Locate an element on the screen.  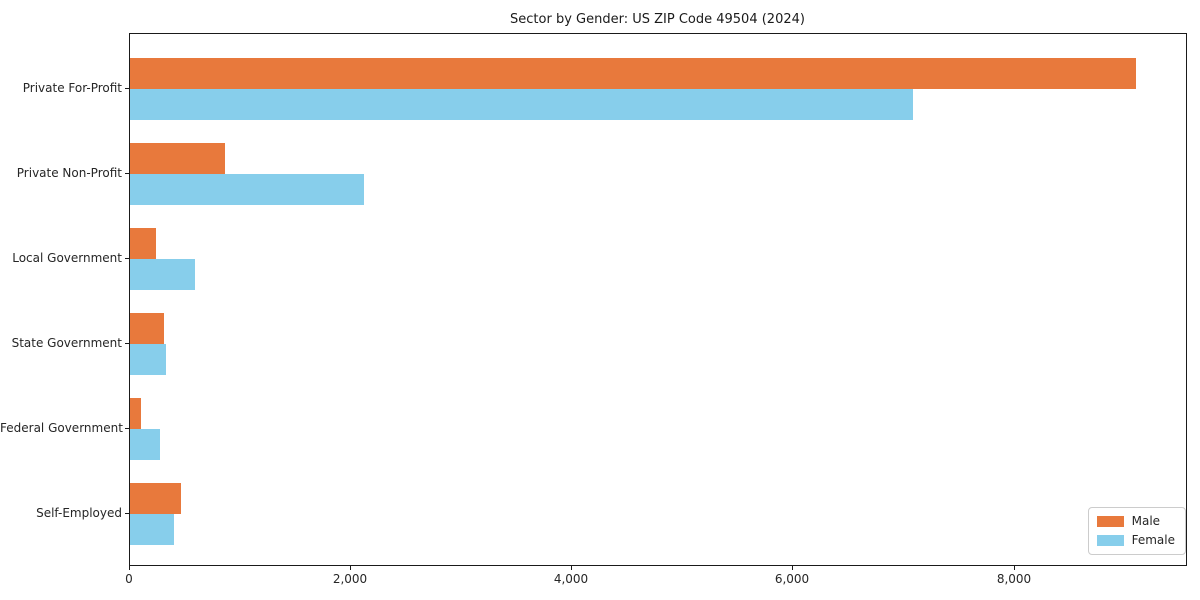
y-axis-label-self-employed: Self-Employed is located at coordinates (79, 513).